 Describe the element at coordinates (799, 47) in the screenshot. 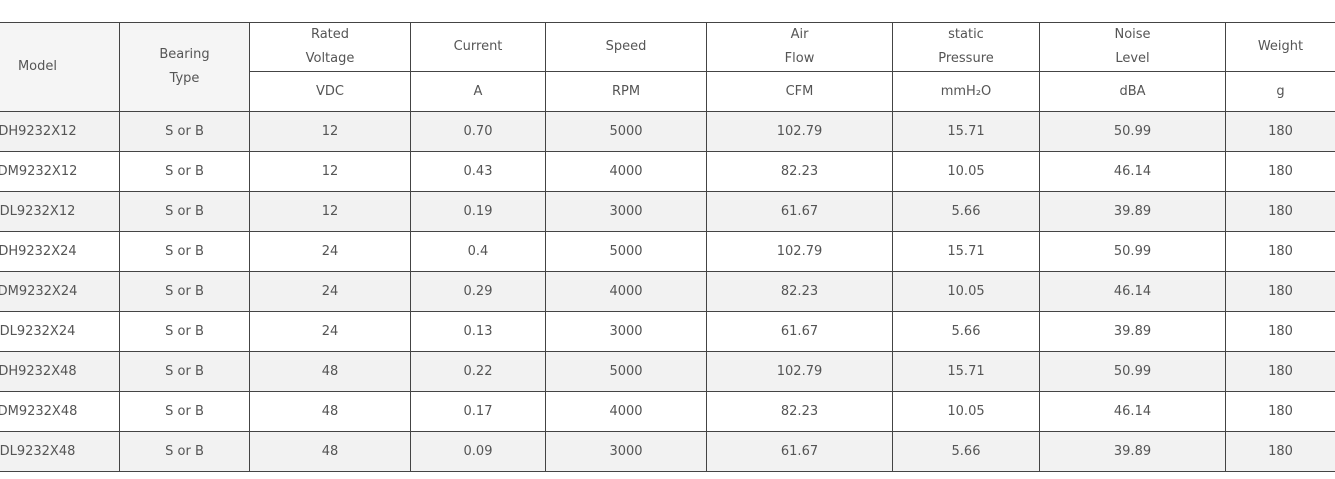

I see `column-header: Air Flow` at that location.